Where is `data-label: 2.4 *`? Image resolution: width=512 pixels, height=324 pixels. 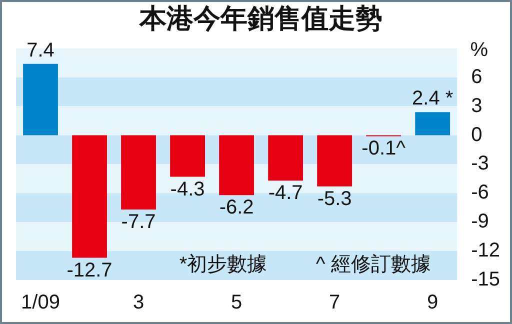 data-label: 2.4 * is located at coordinates (433, 99).